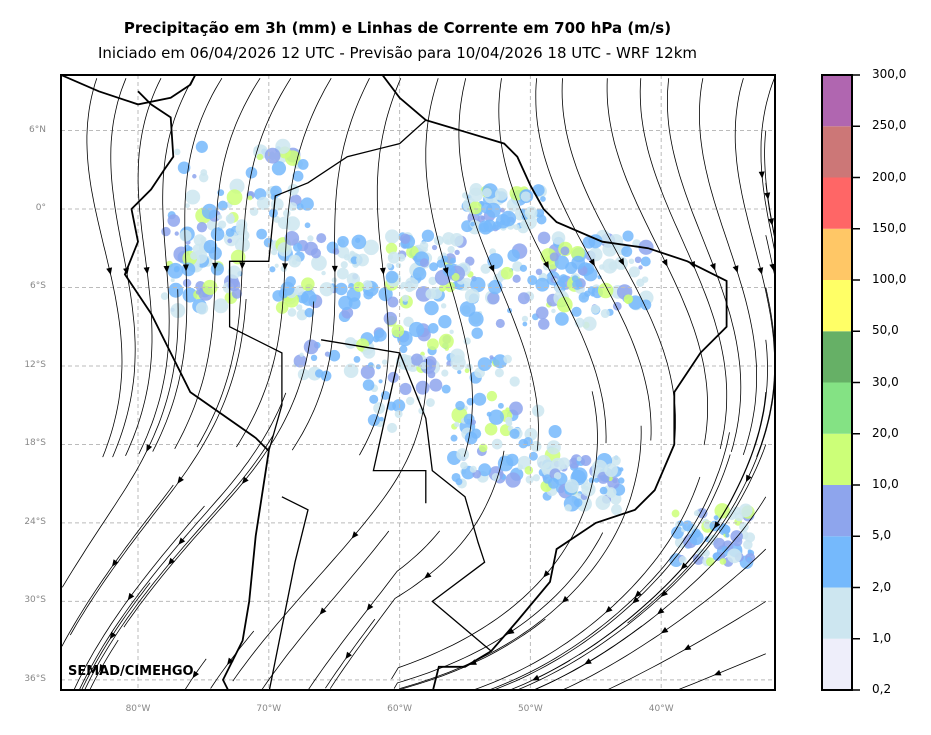  Describe the element at coordinates (889, 125) in the screenshot. I see `colorbar-label: 250,0` at that location.